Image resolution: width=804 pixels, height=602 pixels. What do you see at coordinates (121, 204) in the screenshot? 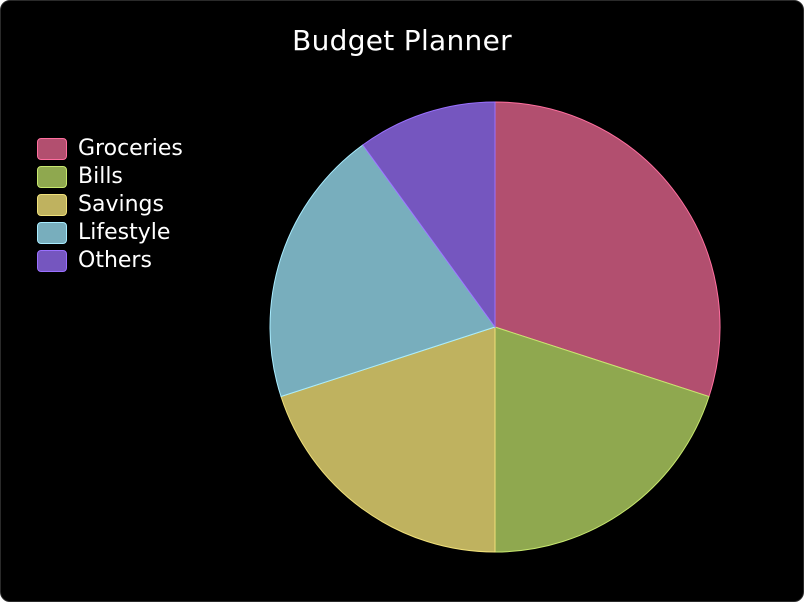
I see `legend-label-savings: Savings` at bounding box center [121, 204].